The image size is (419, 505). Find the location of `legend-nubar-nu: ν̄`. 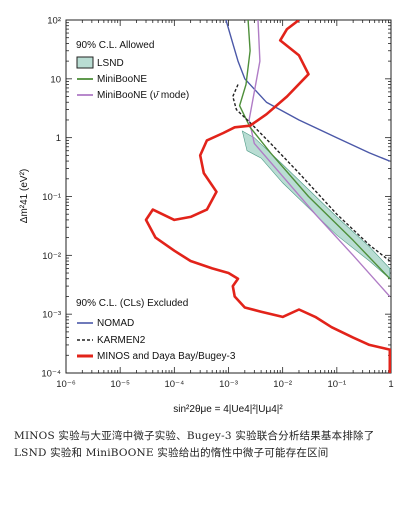

legend-nubar-nu: ν̄ is located at coordinates (156, 95).